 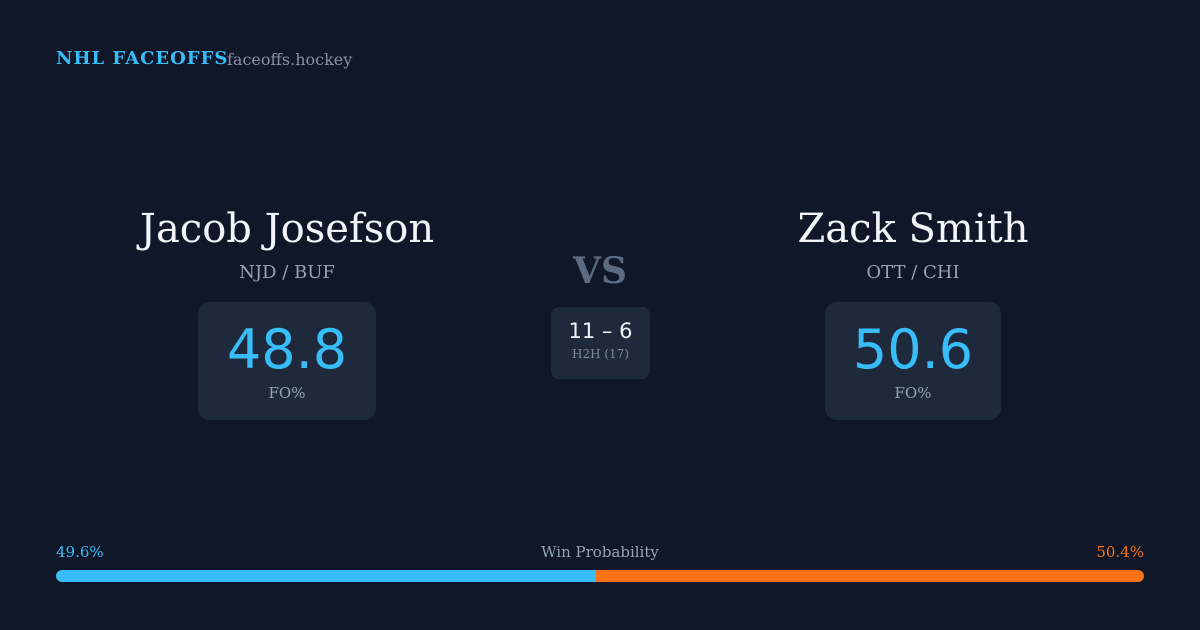 I want to click on h2h-label: H2H (17), so click(x=600, y=354).